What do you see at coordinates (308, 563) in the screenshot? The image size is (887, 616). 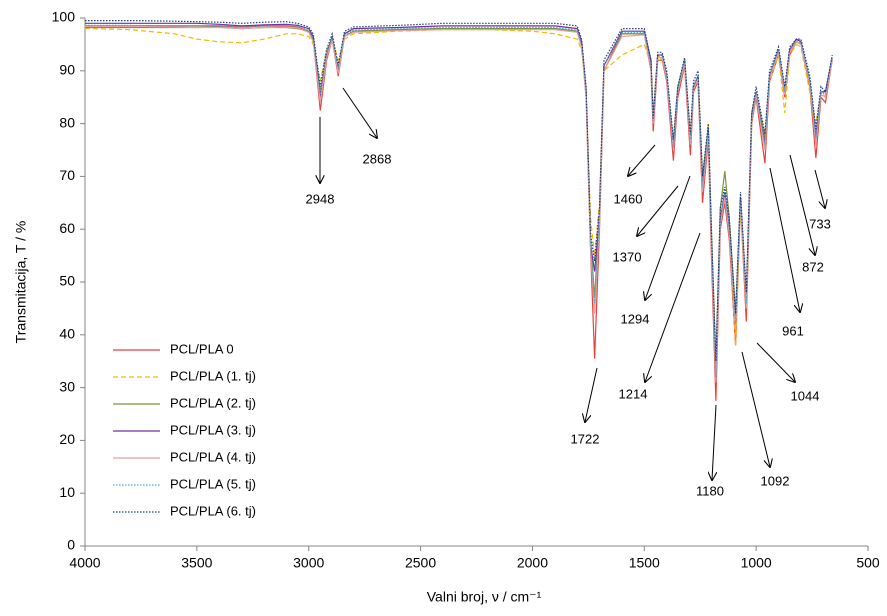 I see `x-tick-label: 3000` at bounding box center [308, 563].